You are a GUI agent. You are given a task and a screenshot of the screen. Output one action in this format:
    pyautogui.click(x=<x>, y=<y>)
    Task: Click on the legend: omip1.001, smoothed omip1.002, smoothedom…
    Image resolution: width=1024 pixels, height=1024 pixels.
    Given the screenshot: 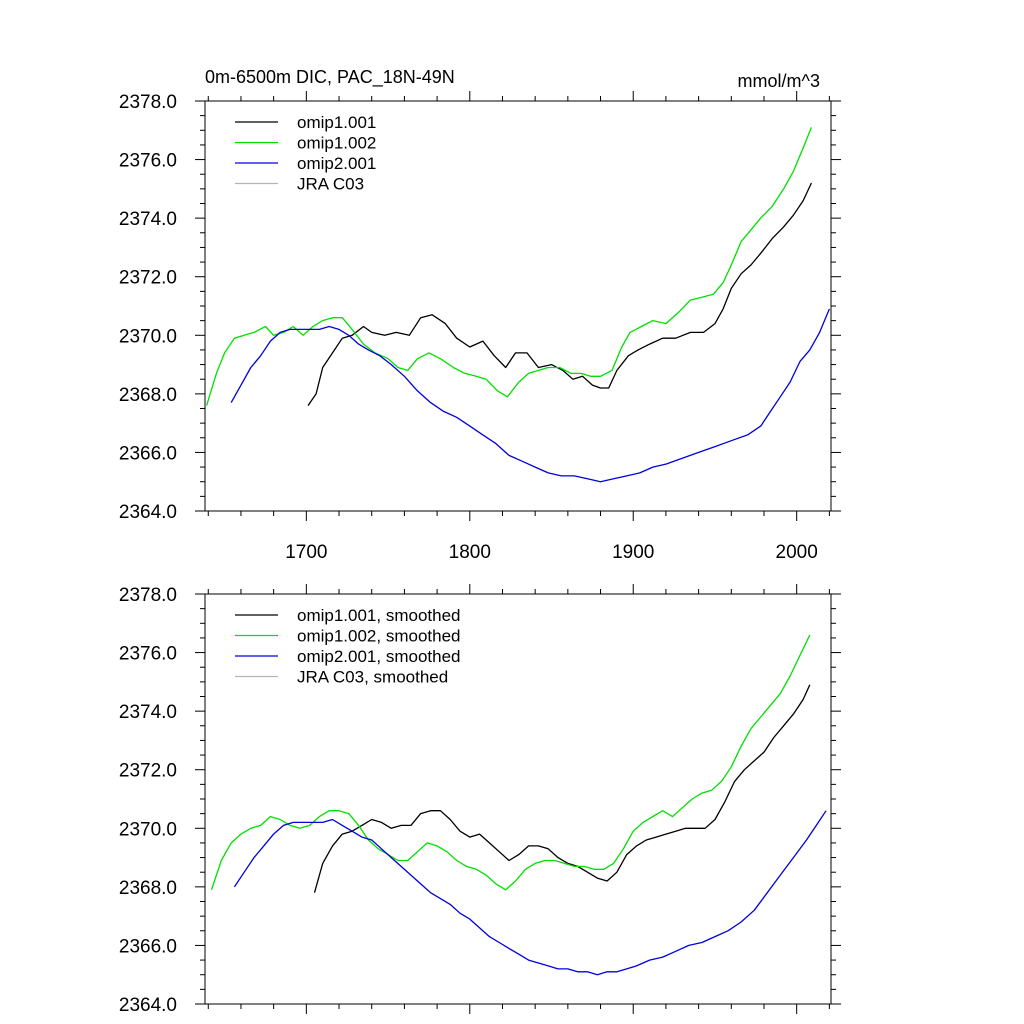 What is the action you would take?
    pyautogui.click(x=348, y=646)
    